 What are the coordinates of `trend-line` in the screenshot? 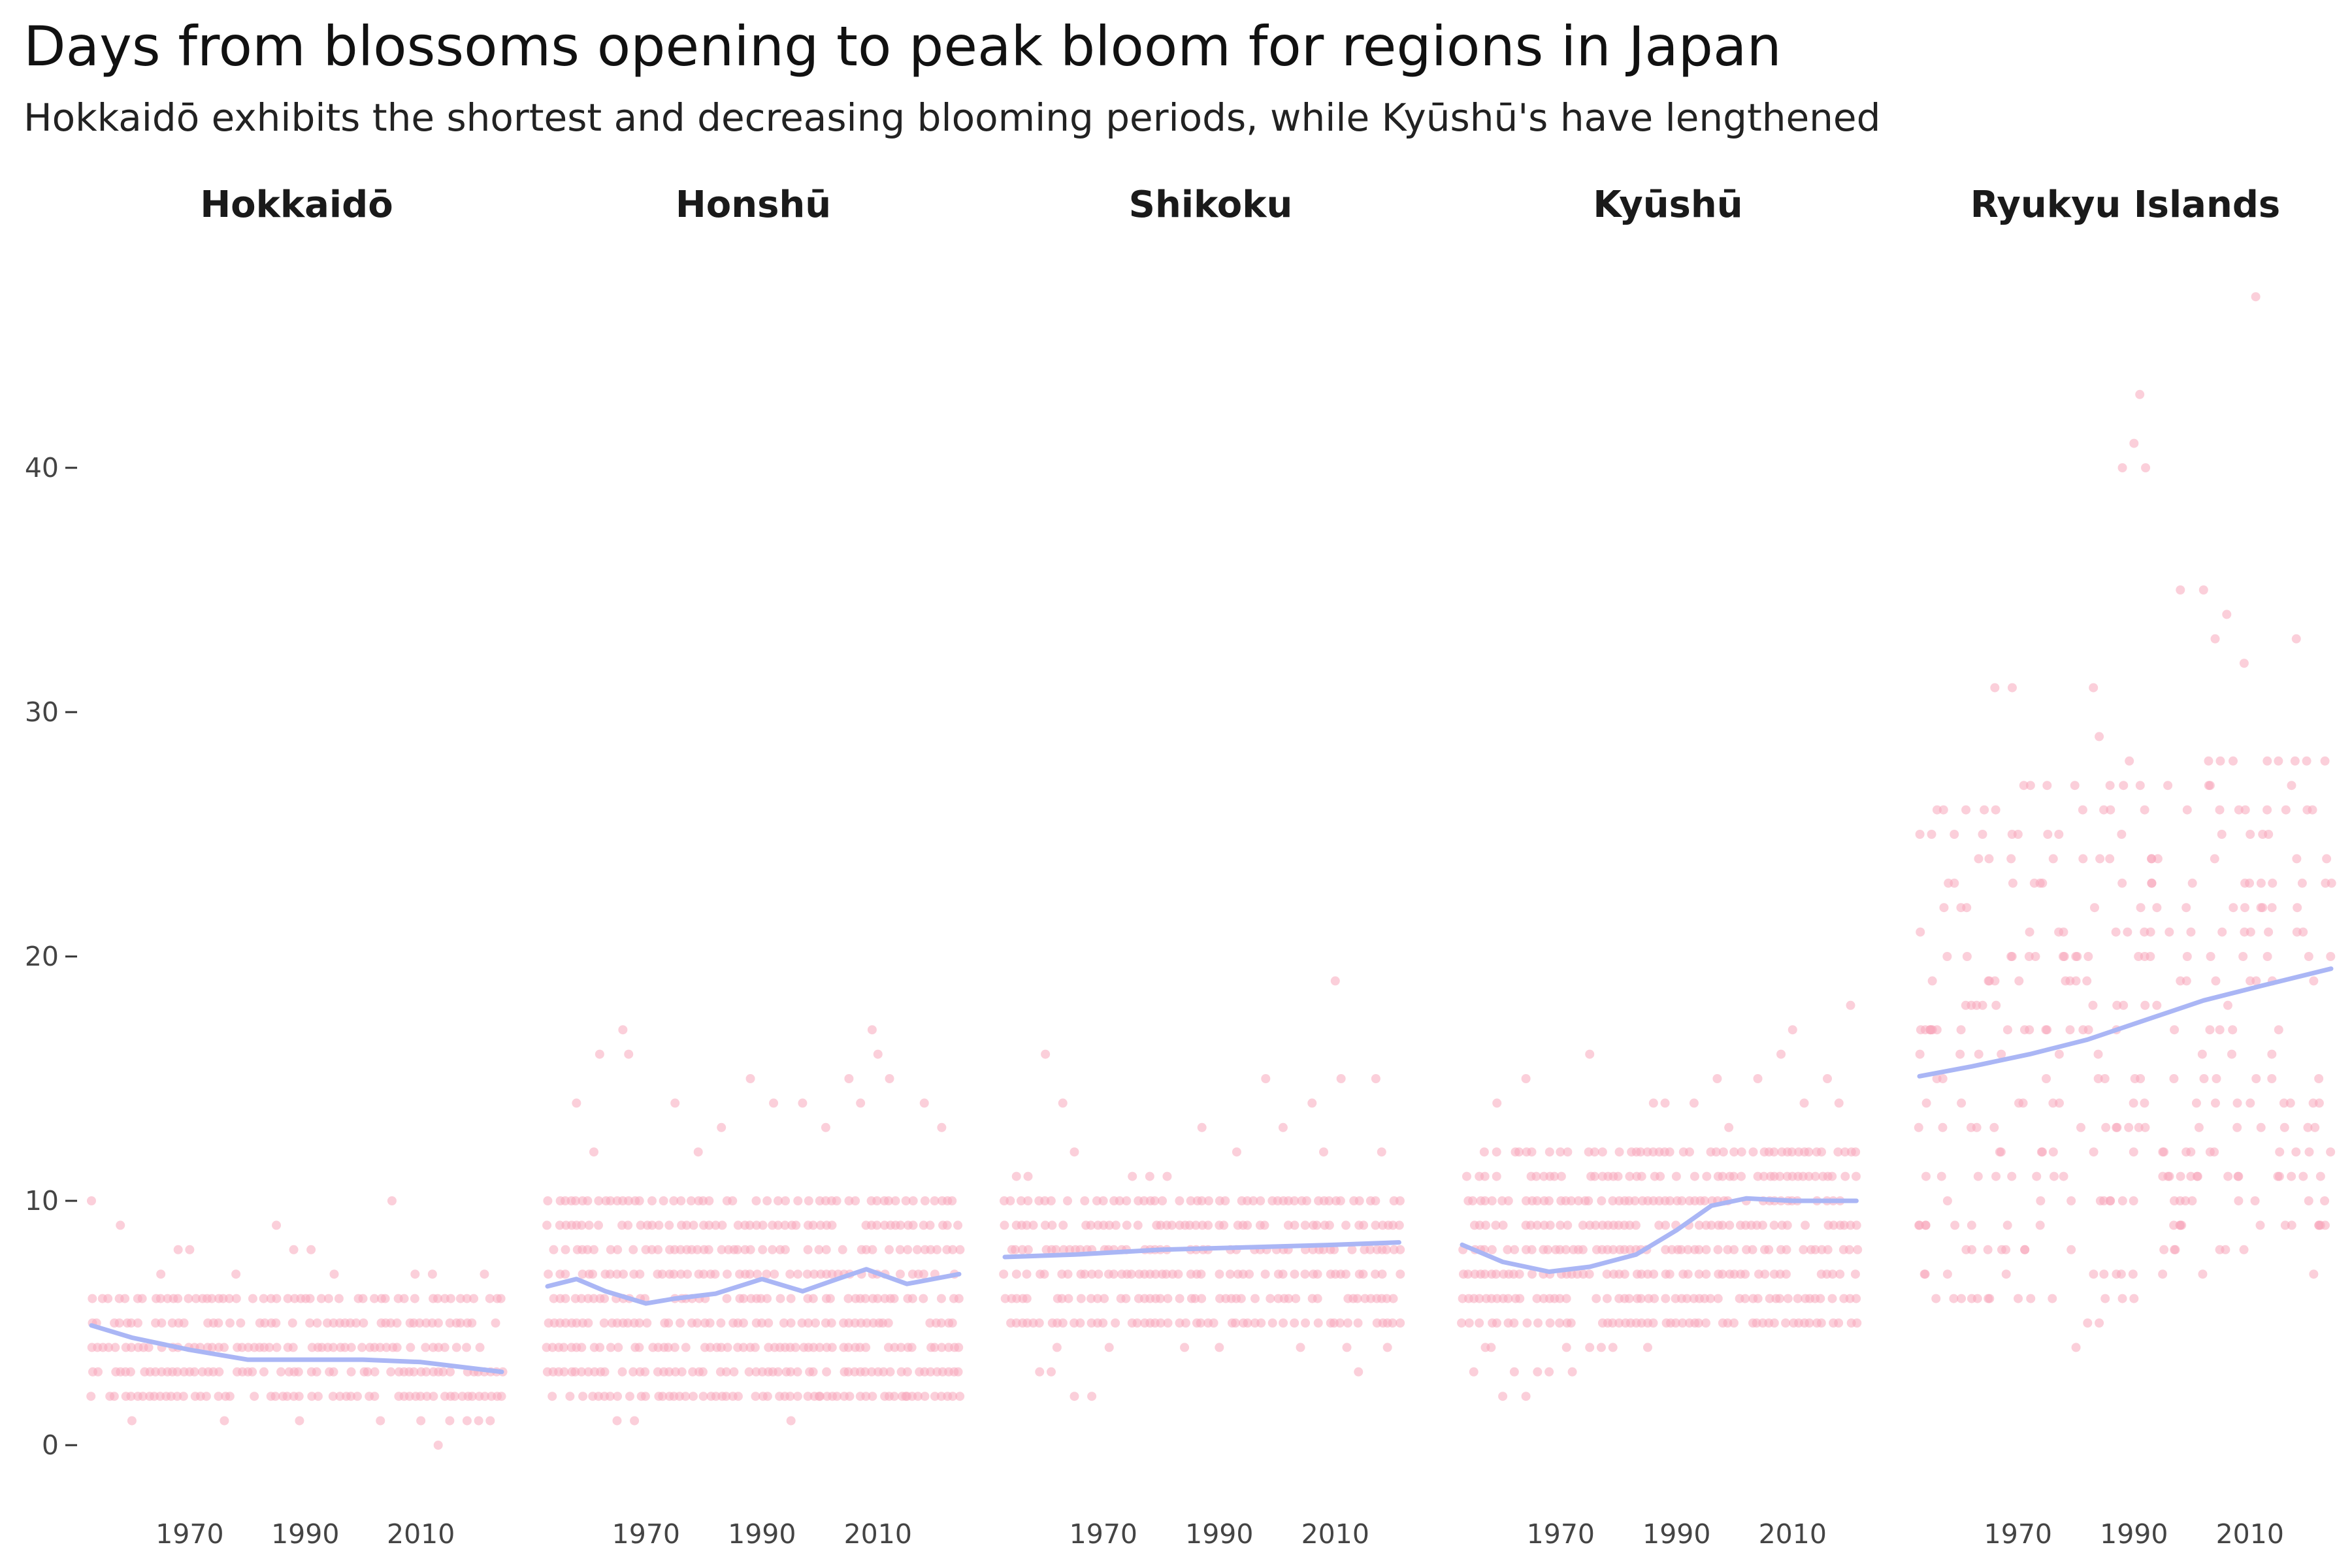 It's located at (753, 1286).